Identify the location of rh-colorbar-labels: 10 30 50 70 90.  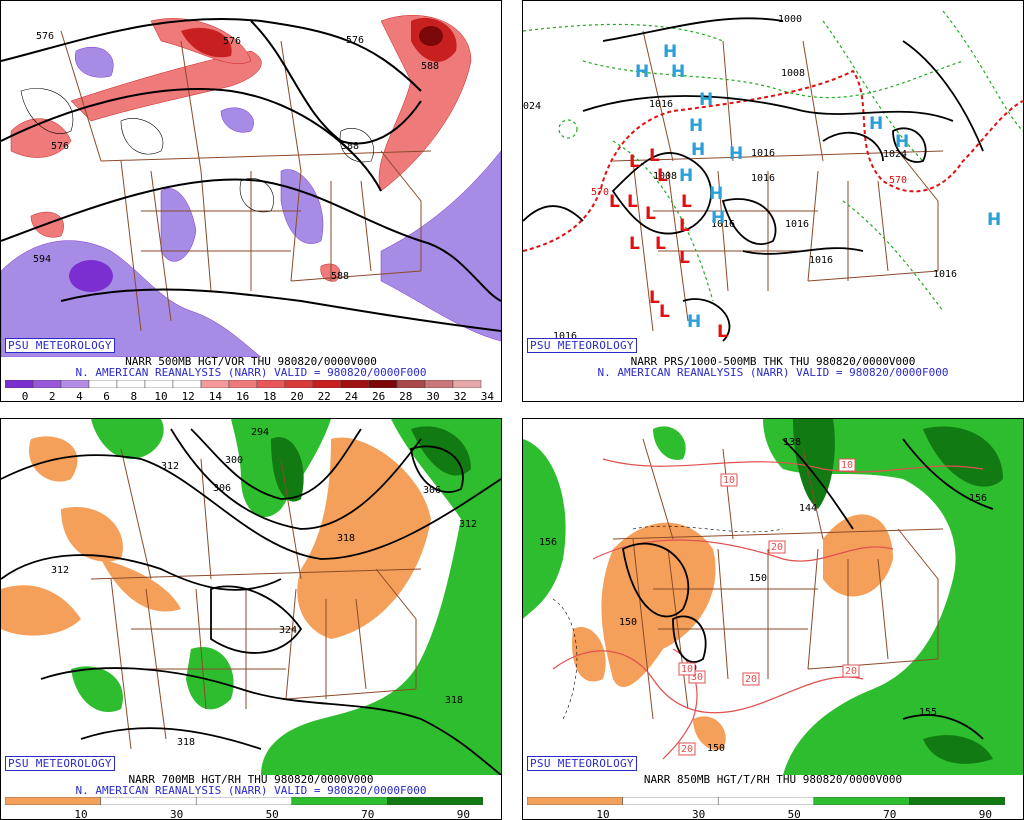
(251, 814).